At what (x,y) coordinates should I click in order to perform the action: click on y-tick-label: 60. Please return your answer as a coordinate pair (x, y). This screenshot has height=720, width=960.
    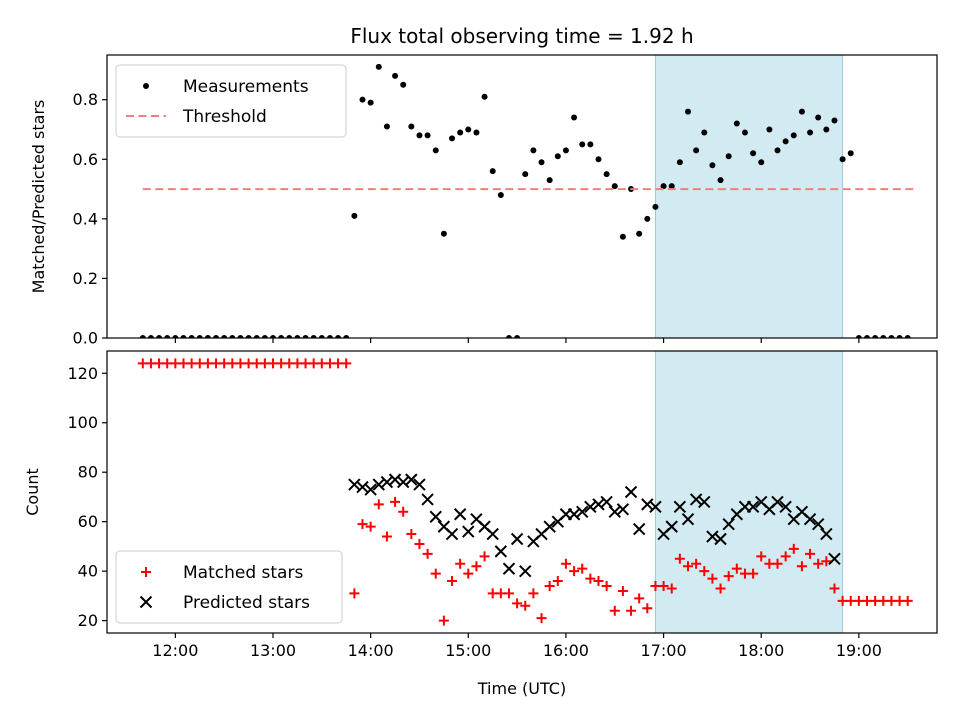
    Looking at the image, I should click on (88, 521).